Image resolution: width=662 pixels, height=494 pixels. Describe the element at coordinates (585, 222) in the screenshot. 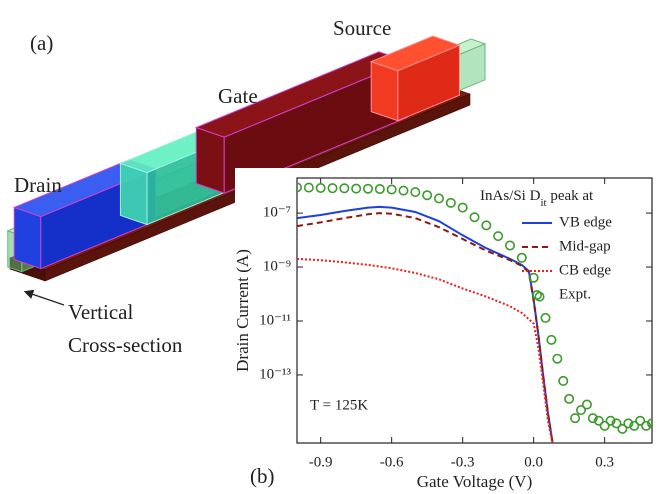

I see `legend-label: VB edge` at that location.